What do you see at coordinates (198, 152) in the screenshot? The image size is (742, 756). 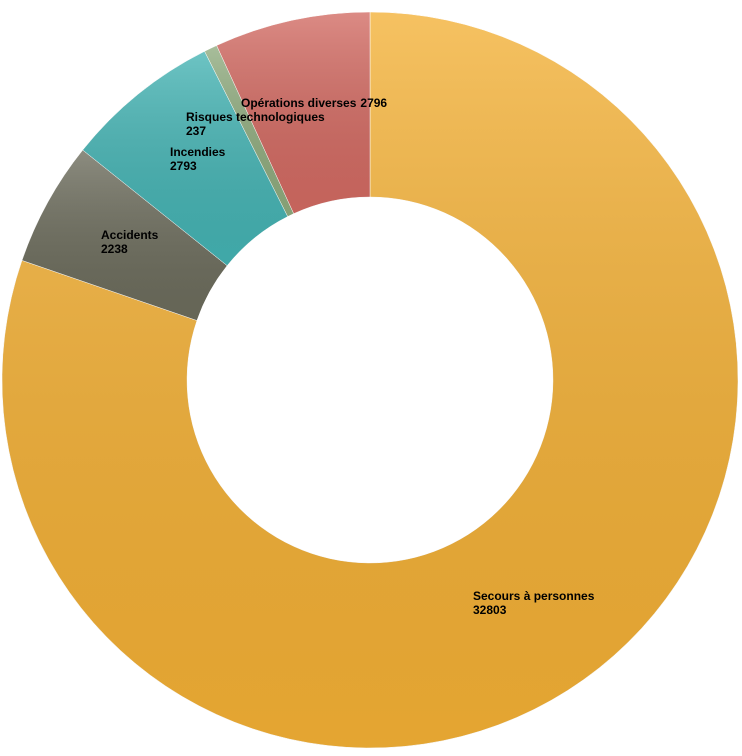 I see `label-name: Incendies` at bounding box center [198, 152].